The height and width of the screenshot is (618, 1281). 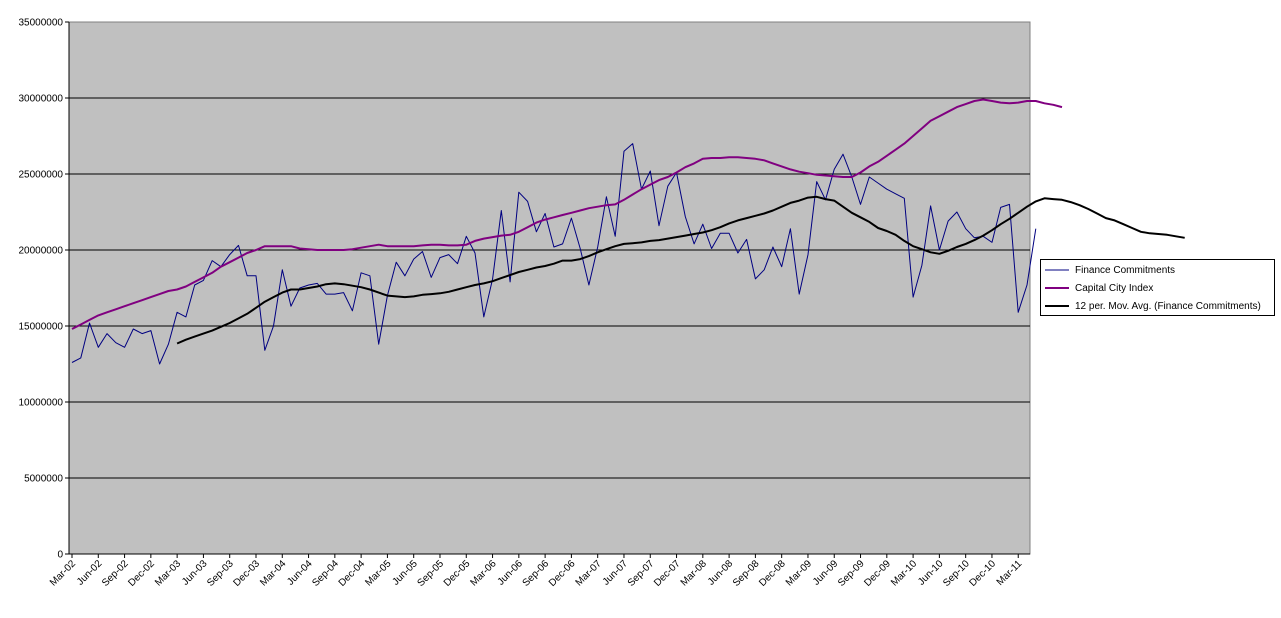 What do you see at coordinates (877, 573) in the screenshot?
I see `x-tick-label: Dec-09` at bounding box center [877, 573].